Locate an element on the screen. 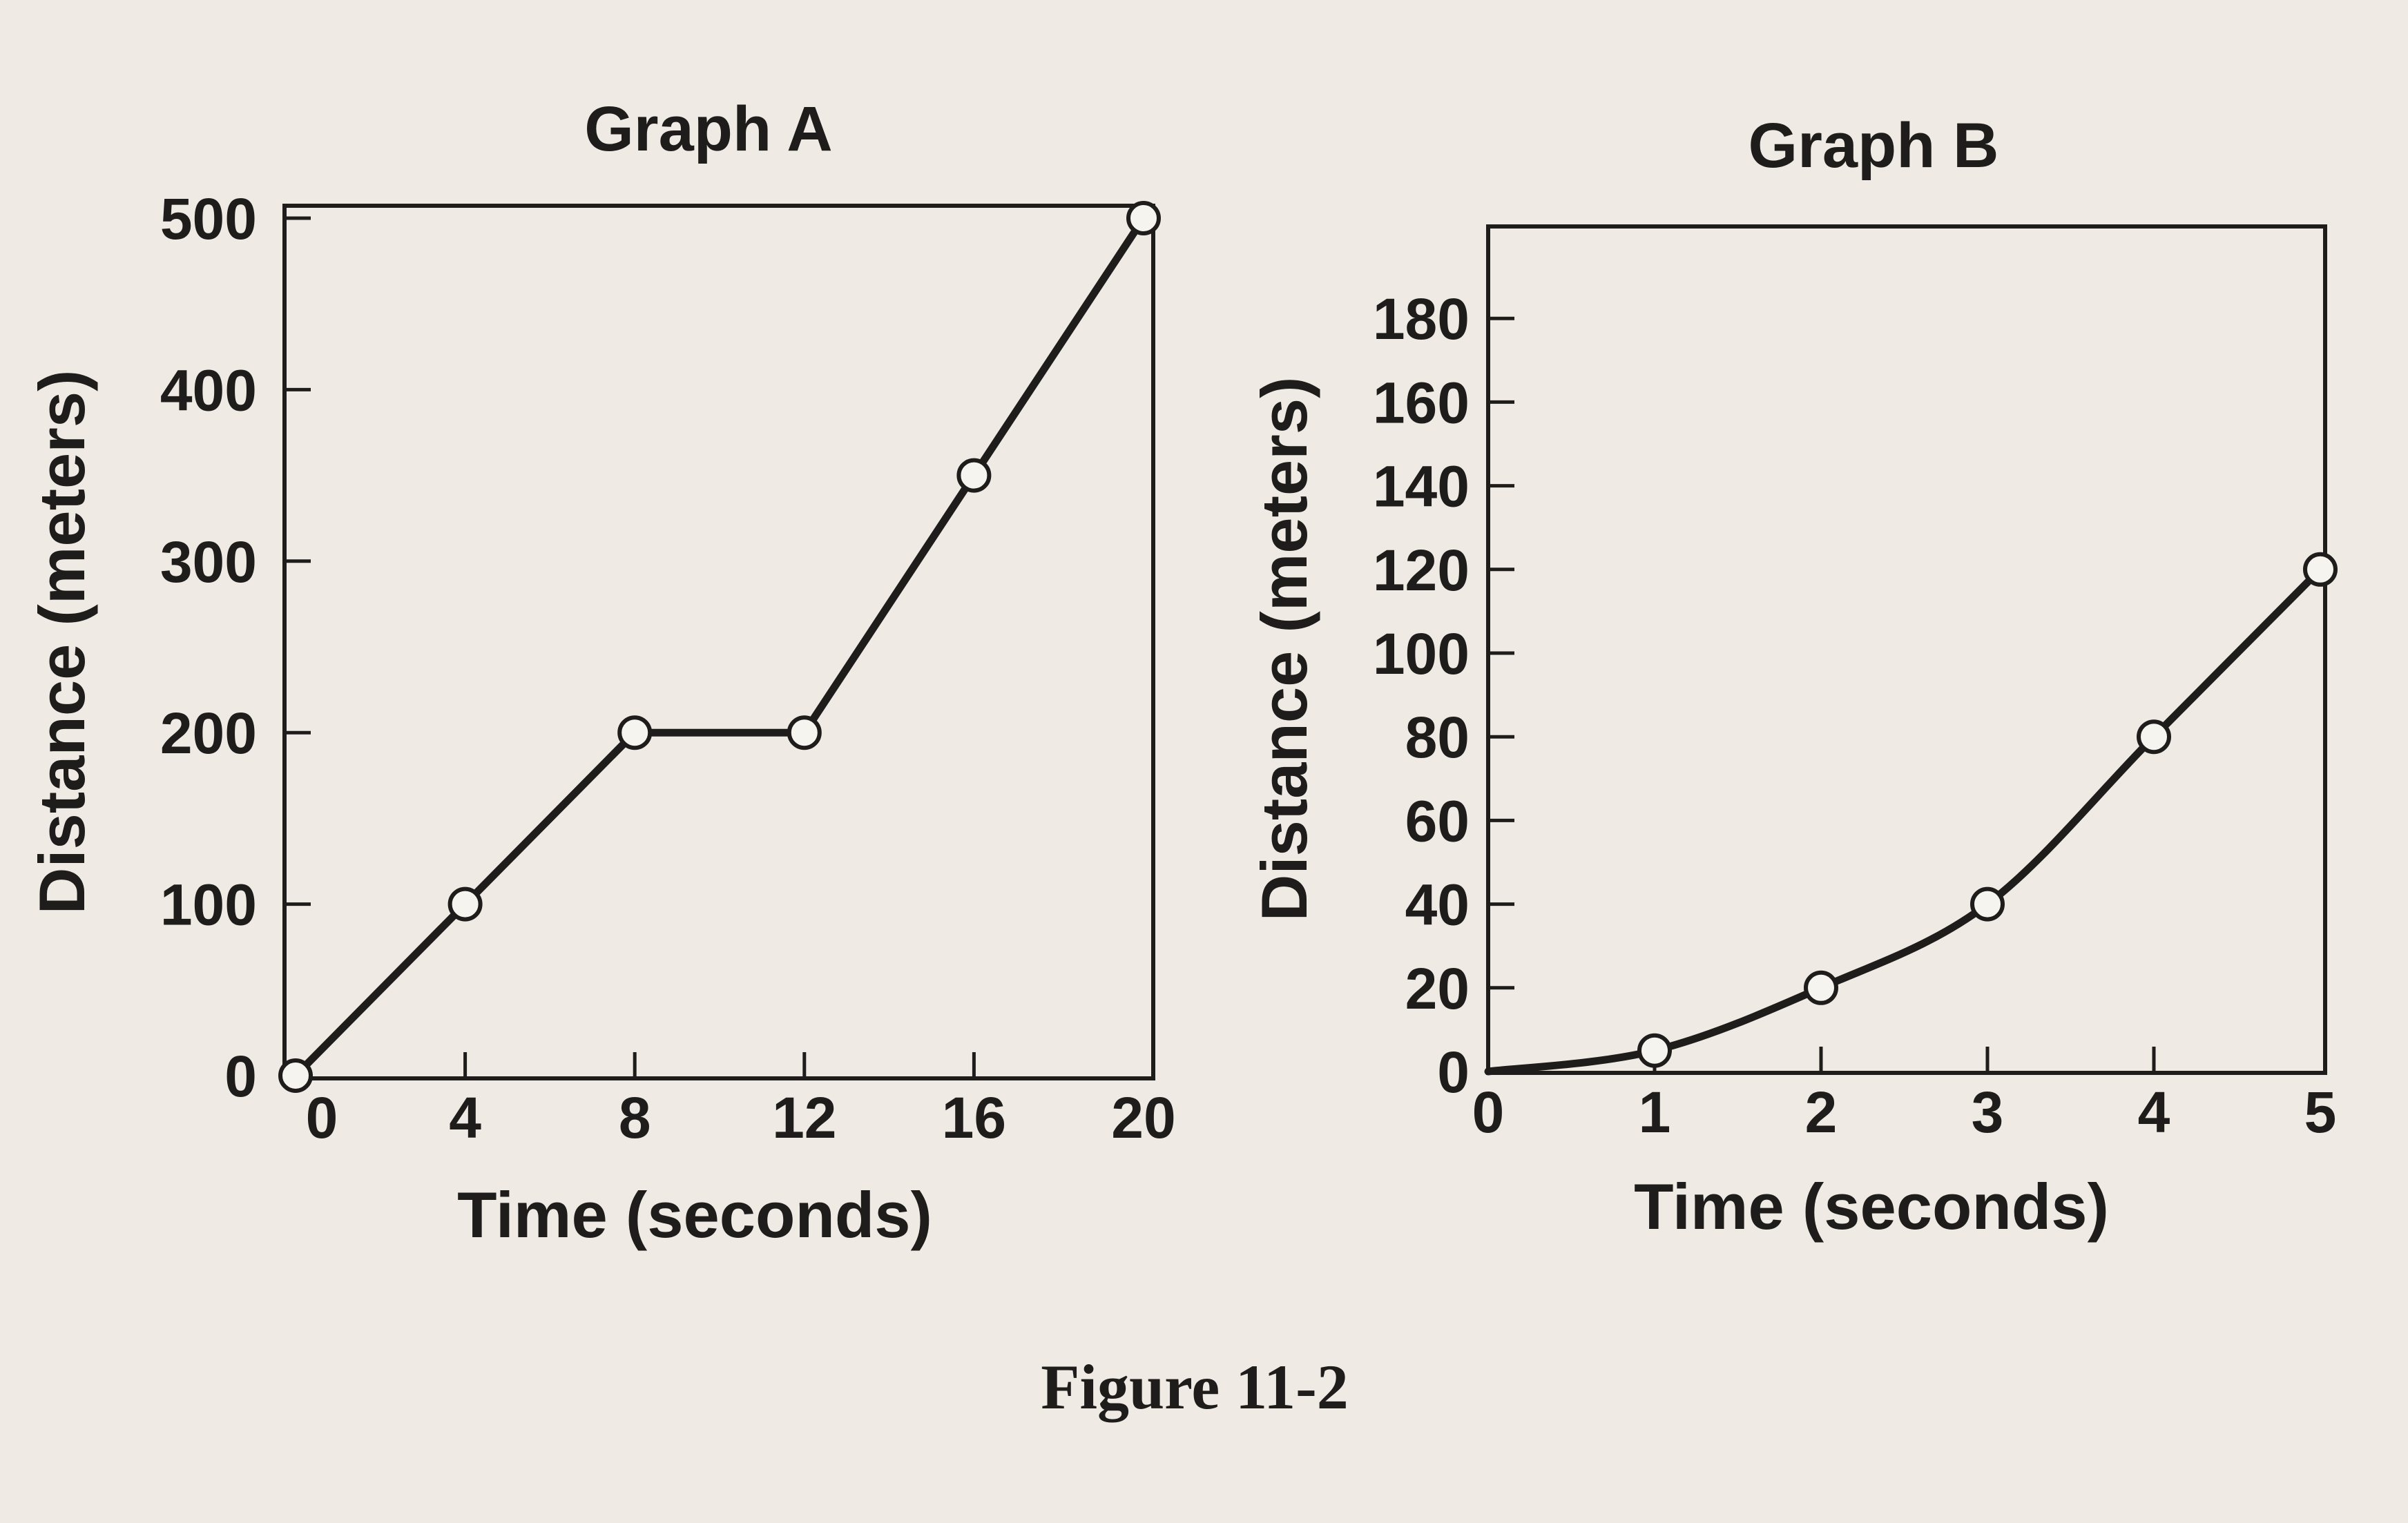  graph-b-y-tick-label: 80 is located at coordinates (1437, 737).